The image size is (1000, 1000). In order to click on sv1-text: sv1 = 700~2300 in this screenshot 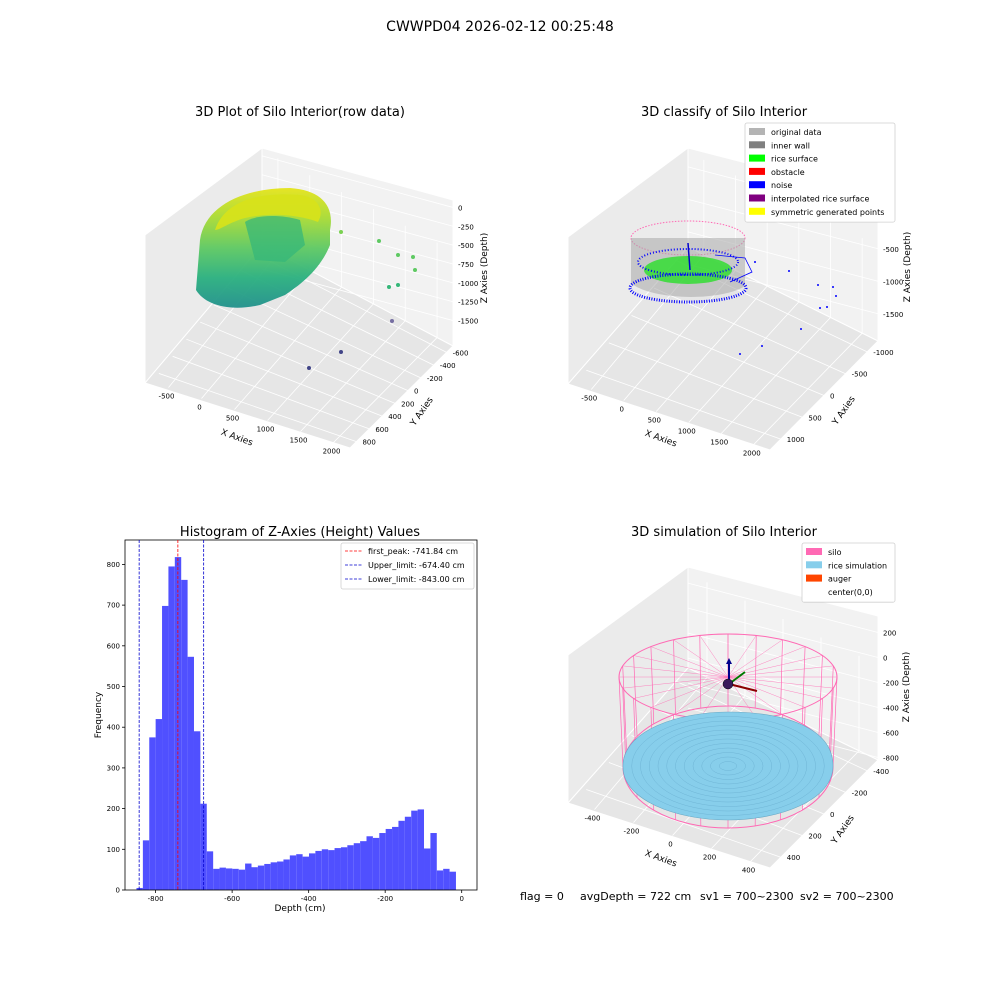, I will do `click(747, 896)`.